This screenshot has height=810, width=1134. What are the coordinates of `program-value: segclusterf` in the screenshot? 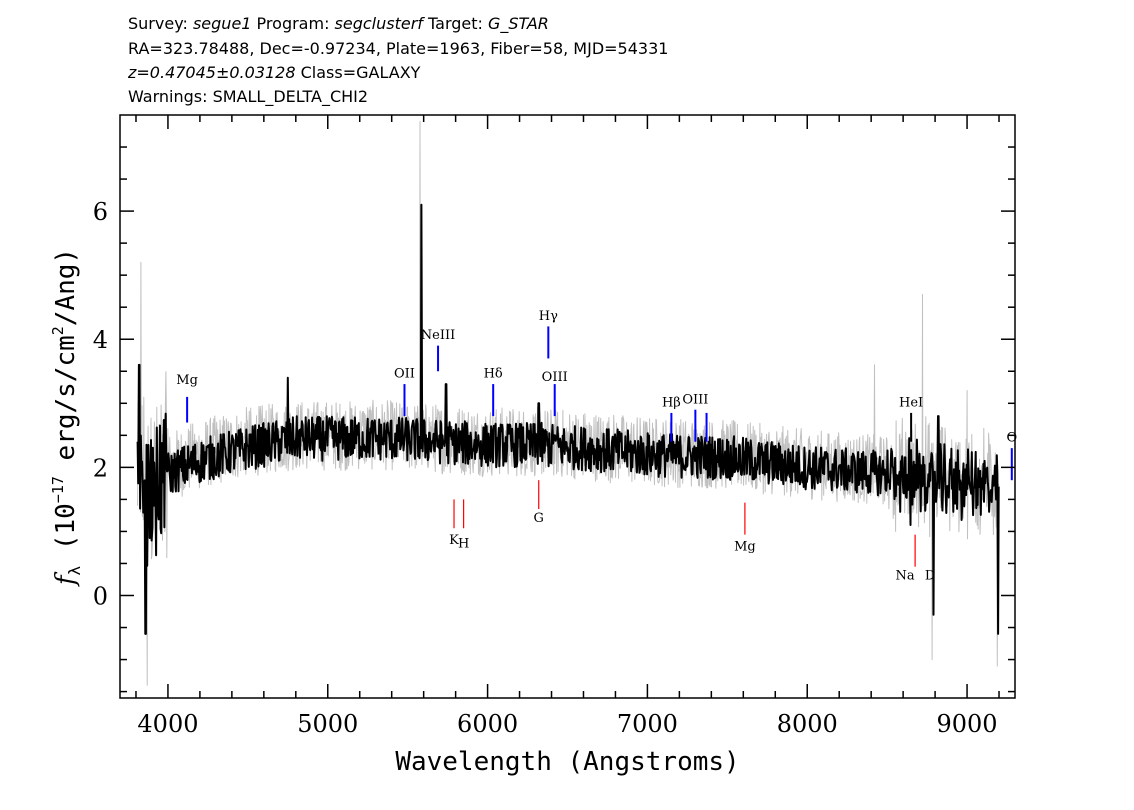 It's located at (380, 23).